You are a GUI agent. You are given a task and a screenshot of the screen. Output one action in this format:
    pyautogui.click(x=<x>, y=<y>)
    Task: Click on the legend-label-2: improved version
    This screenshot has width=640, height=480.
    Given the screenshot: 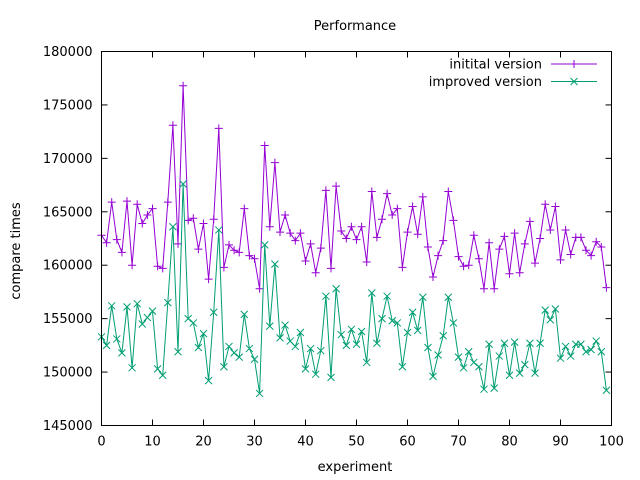 What is the action you would take?
    pyautogui.click(x=485, y=82)
    